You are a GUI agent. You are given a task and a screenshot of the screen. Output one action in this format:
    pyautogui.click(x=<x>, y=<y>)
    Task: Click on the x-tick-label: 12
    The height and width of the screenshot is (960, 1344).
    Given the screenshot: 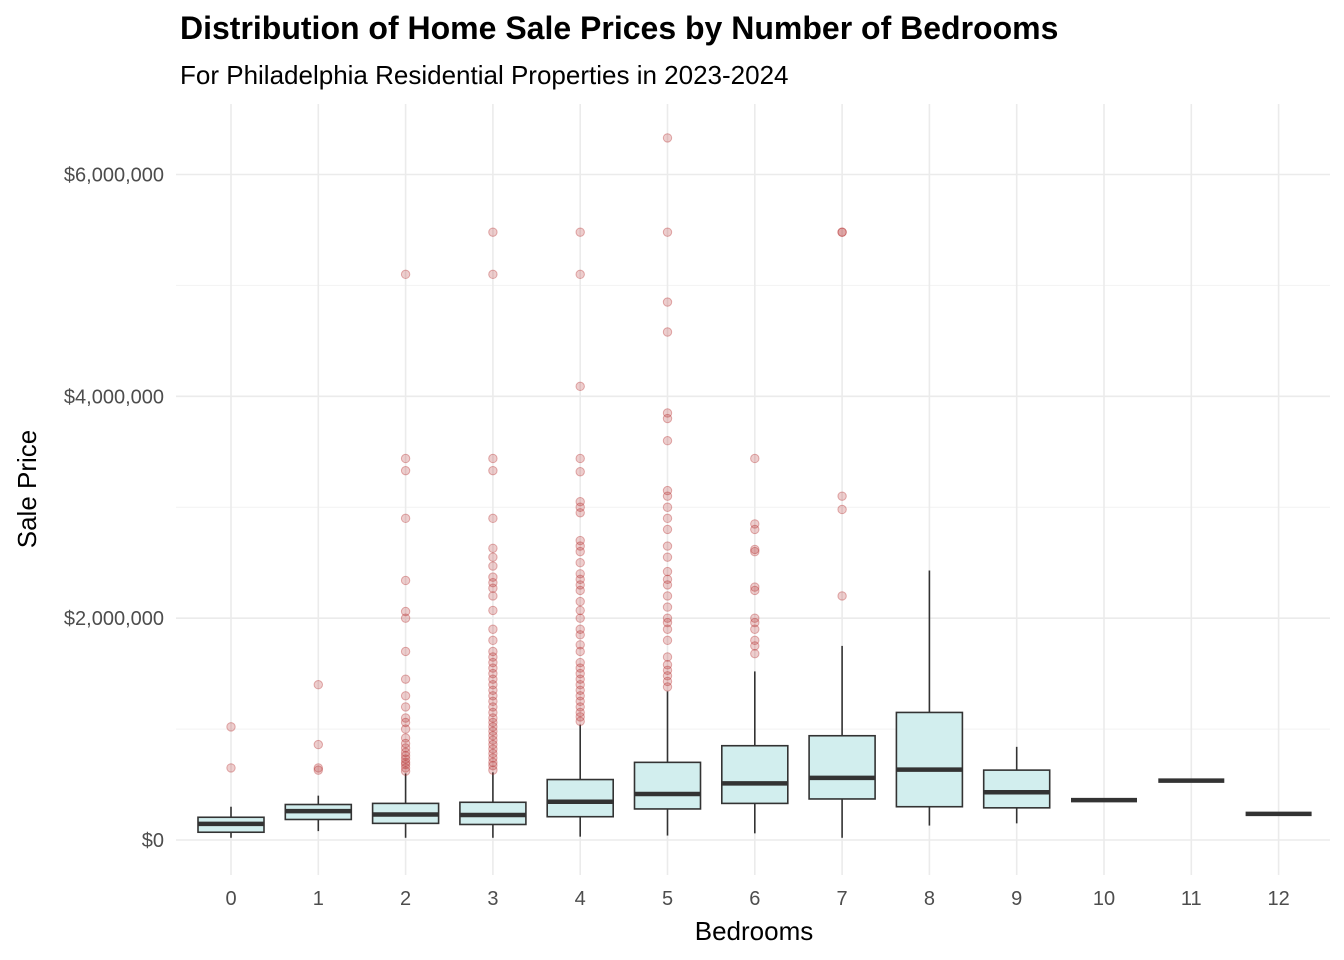 What is the action you would take?
    pyautogui.click(x=1278, y=899)
    